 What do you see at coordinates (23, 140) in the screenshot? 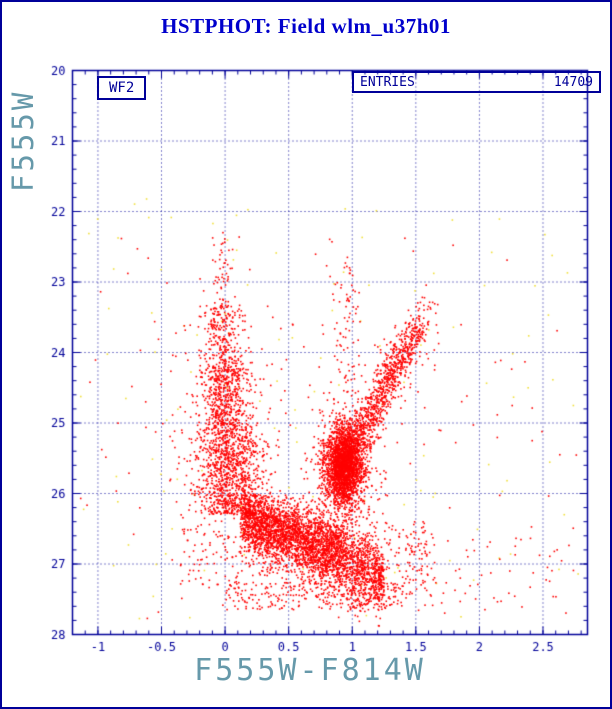
I see `y-axis-label: F555W` at bounding box center [23, 140].